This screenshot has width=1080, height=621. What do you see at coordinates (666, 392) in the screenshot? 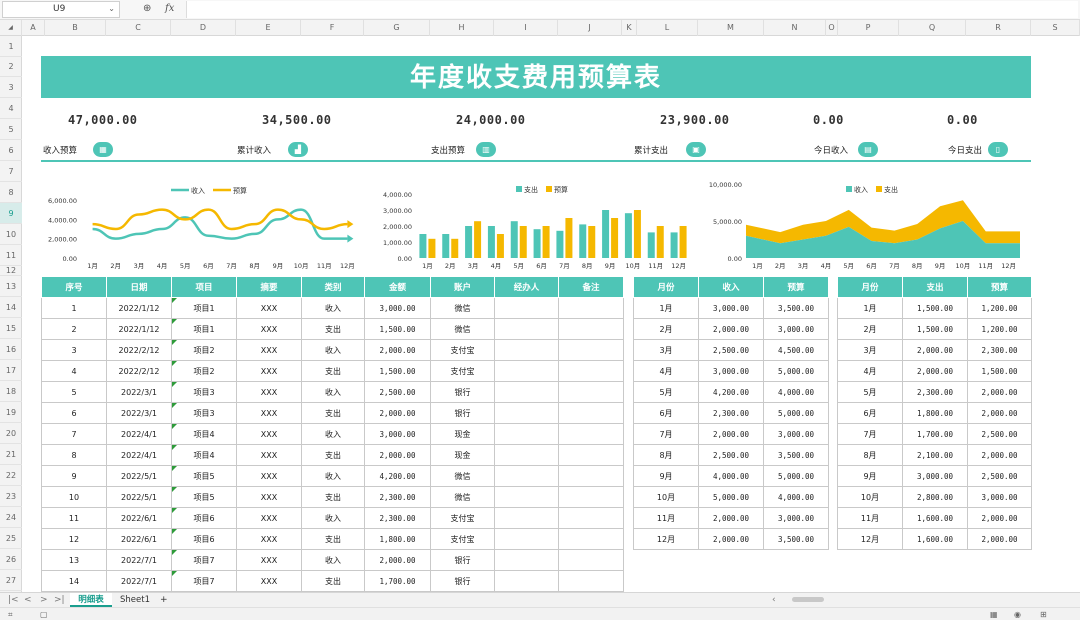
I see `income-cell: 5月` at bounding box center [666, 392].